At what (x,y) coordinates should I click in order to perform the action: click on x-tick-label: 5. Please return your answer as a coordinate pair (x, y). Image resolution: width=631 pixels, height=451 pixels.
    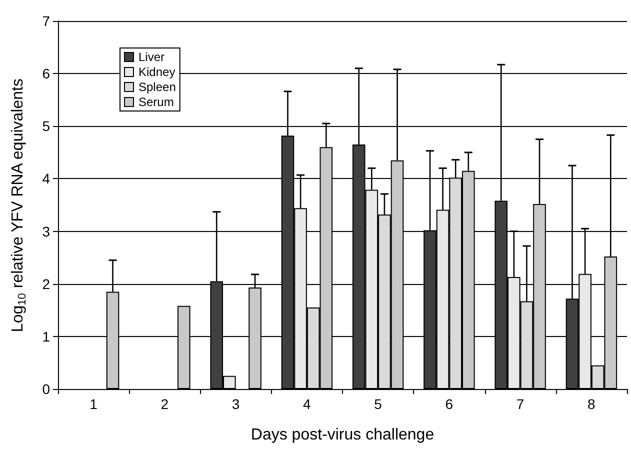
    Looking at the image, I should click on (378, 404).